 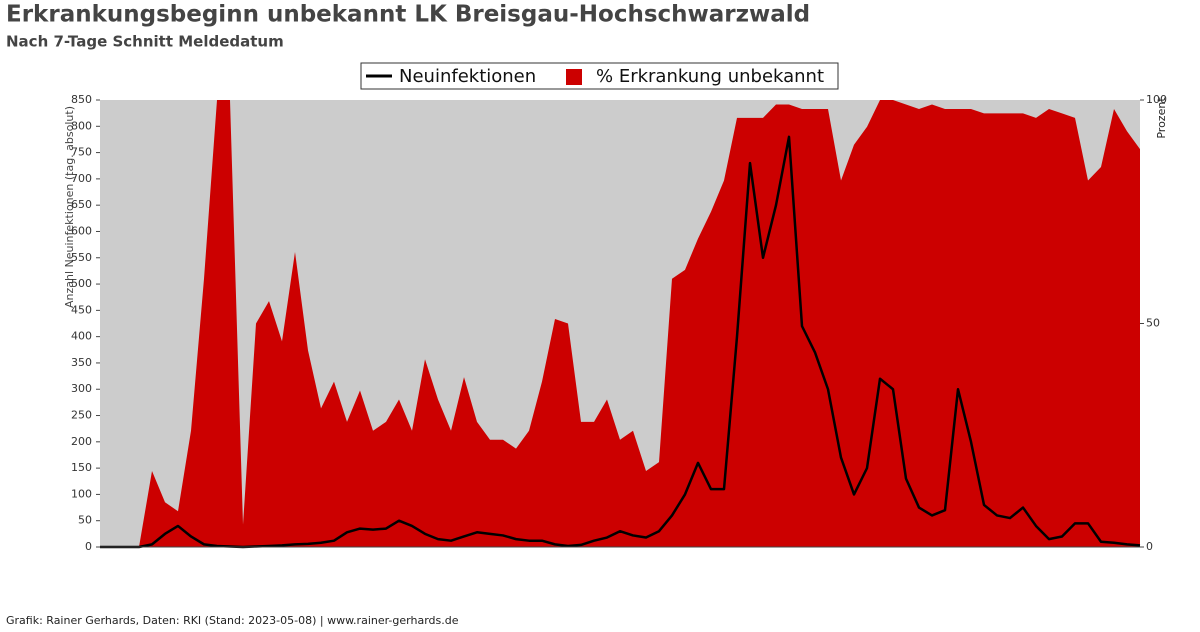 I want to click on y2-tick-label: 0, so click(x=1149, y=546).